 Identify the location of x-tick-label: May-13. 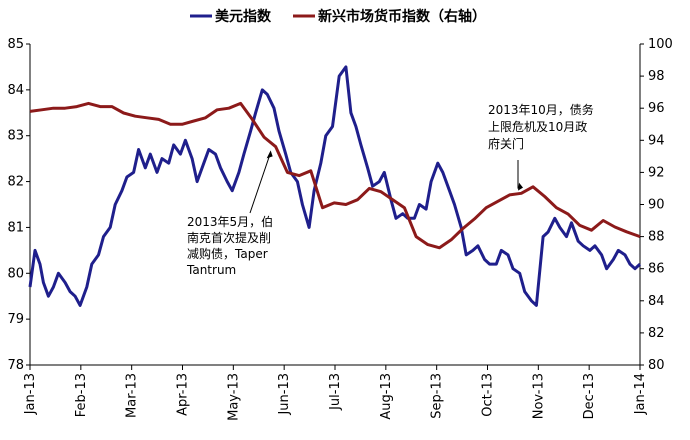
(233, 397).